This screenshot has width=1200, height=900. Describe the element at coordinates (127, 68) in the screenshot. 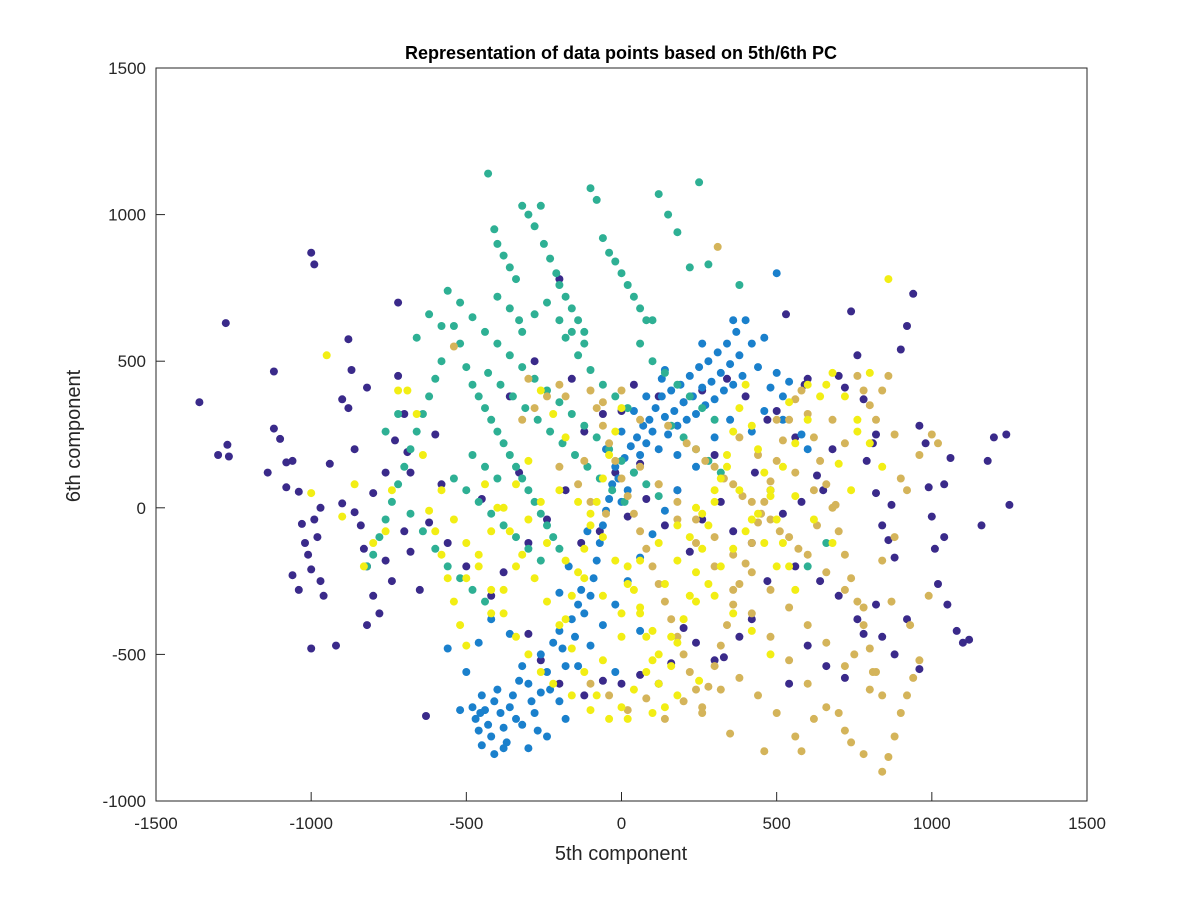

I see `y-tick-label: 1500` at that location.